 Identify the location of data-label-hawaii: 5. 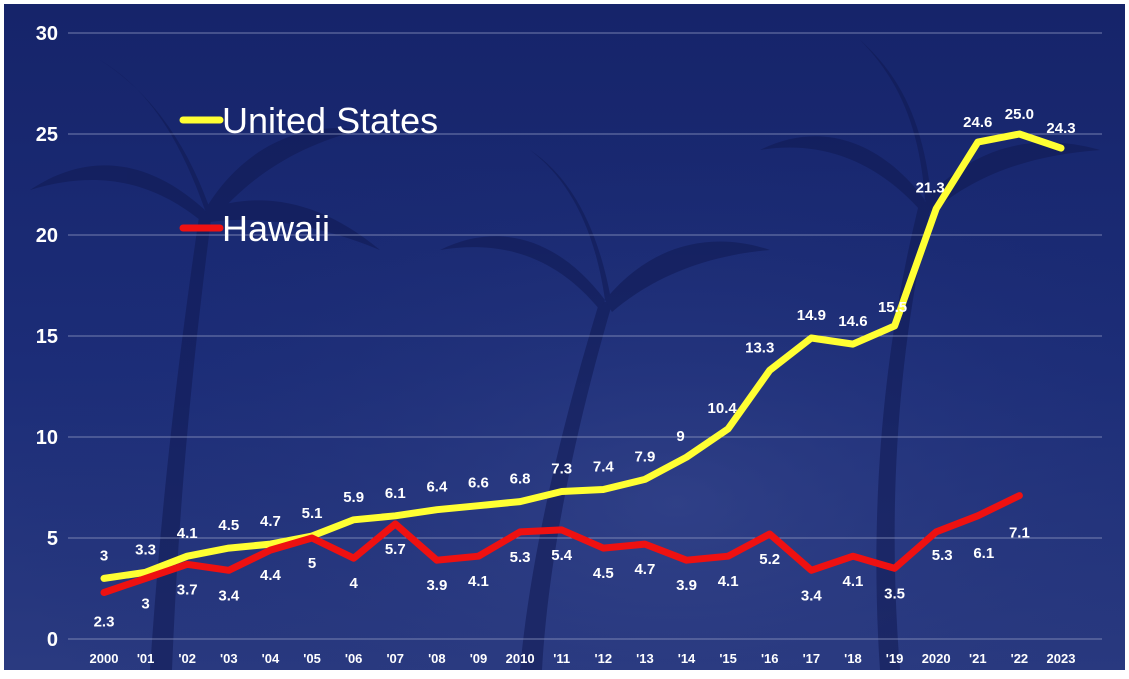
(312, 563).